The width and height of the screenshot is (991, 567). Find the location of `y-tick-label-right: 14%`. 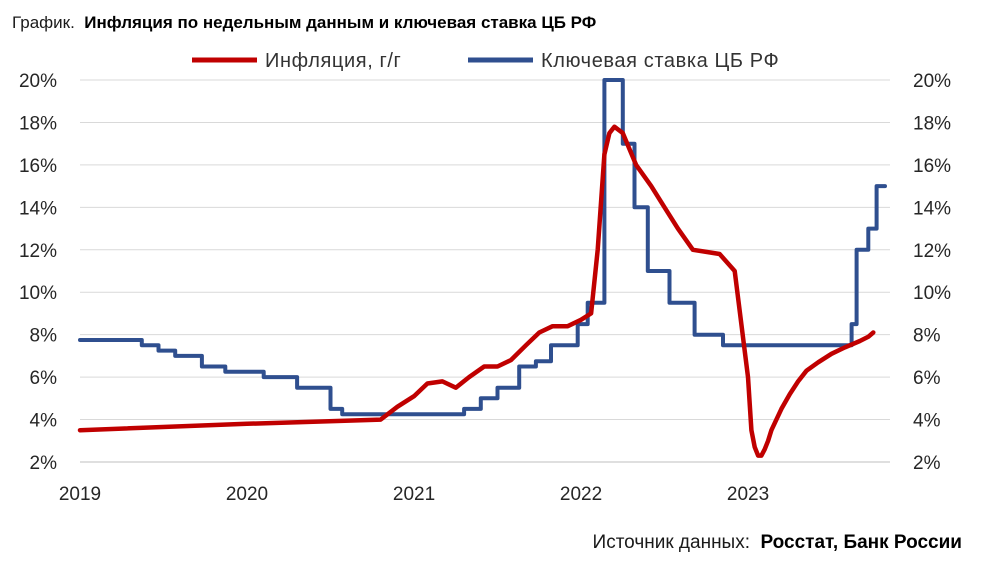

y-tick-label-right: 14% is located at coordinates (932, 208).